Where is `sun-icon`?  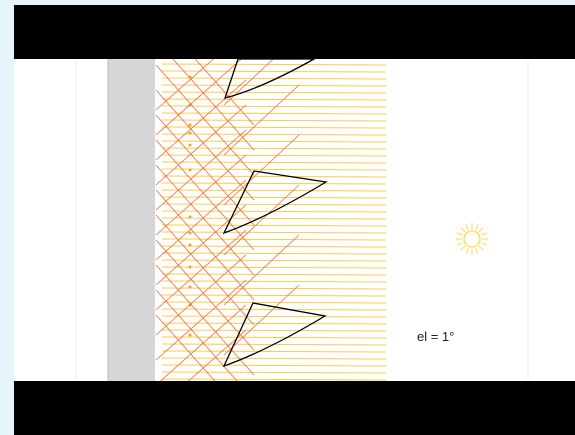 sun-icon is located at coordinates (472, 239).